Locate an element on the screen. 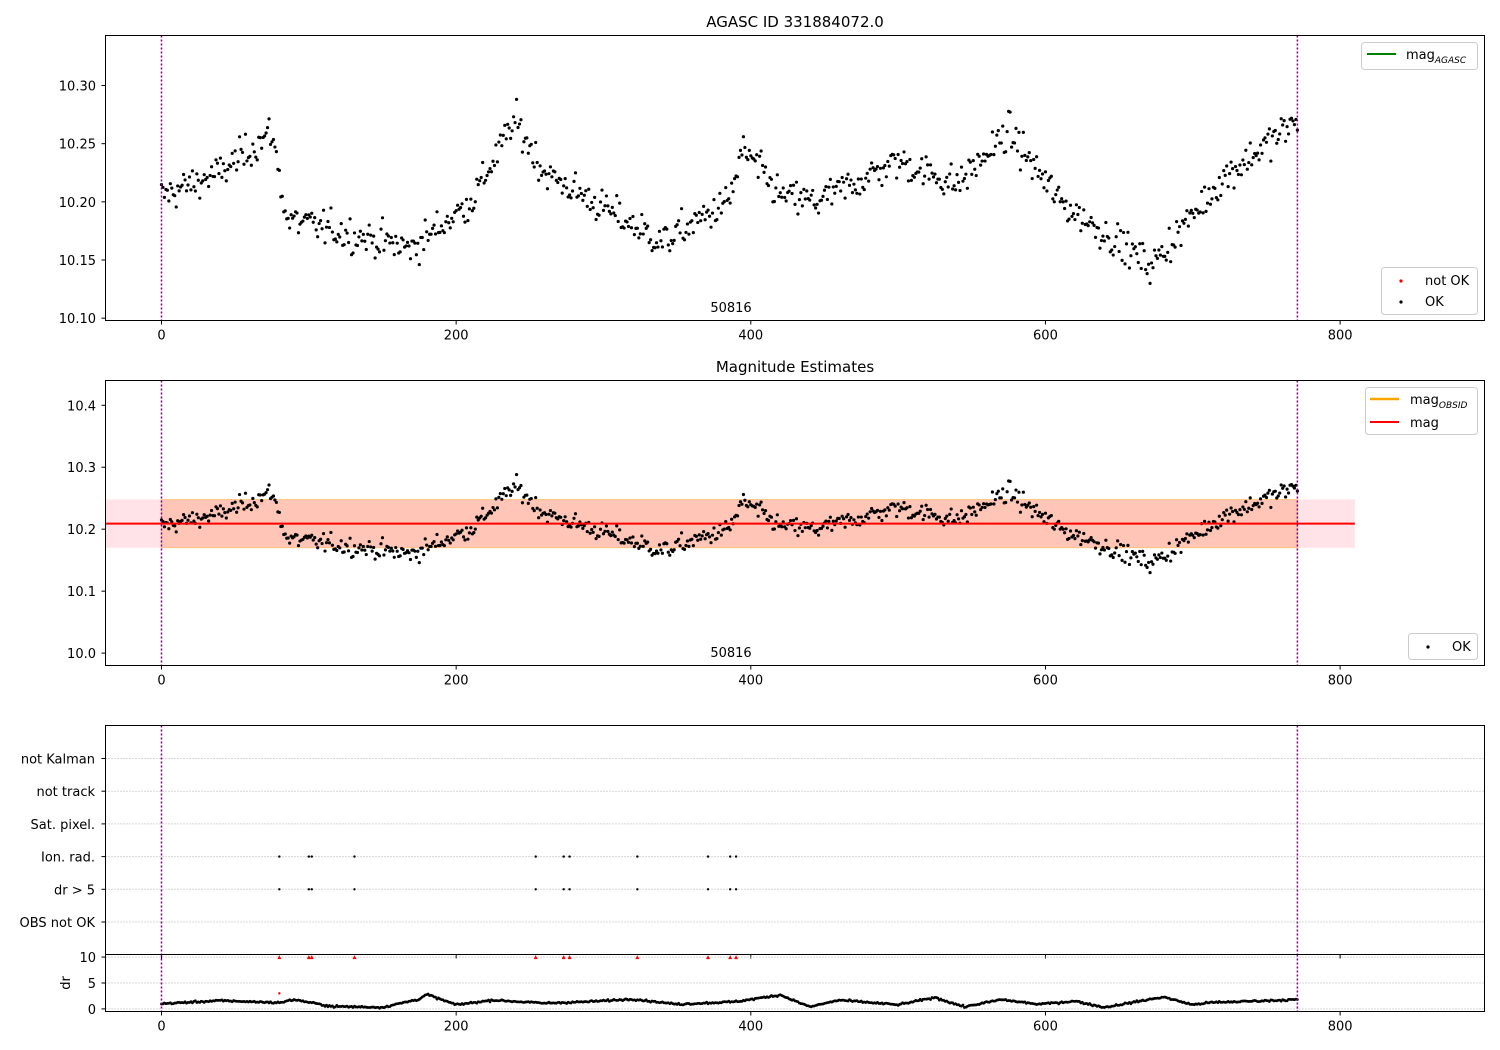 This screenshot has width=1500, height=1050. y-tick-label: 10.10 is located at coordinates (77, 319).